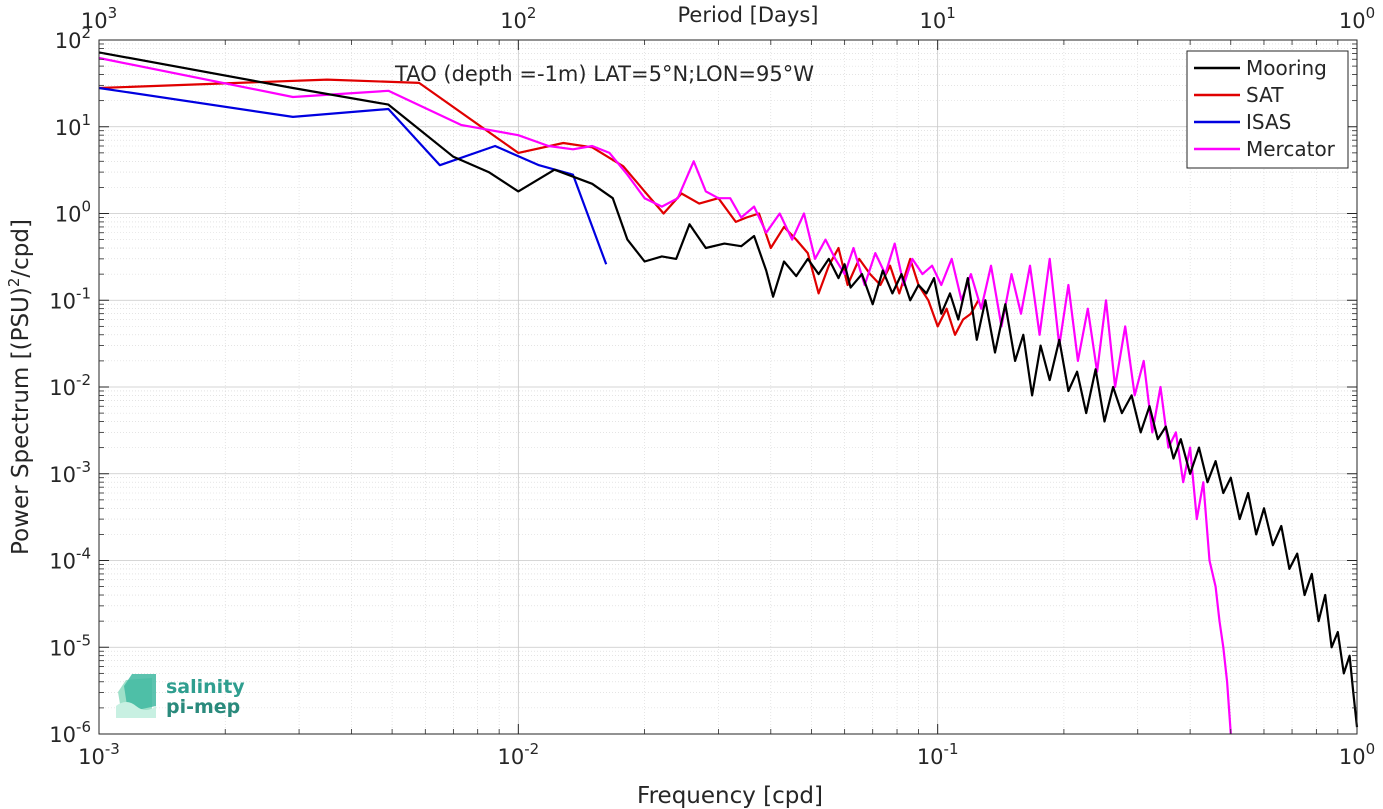  I want to click on x2-tick-label: 10², so click(518, 18).